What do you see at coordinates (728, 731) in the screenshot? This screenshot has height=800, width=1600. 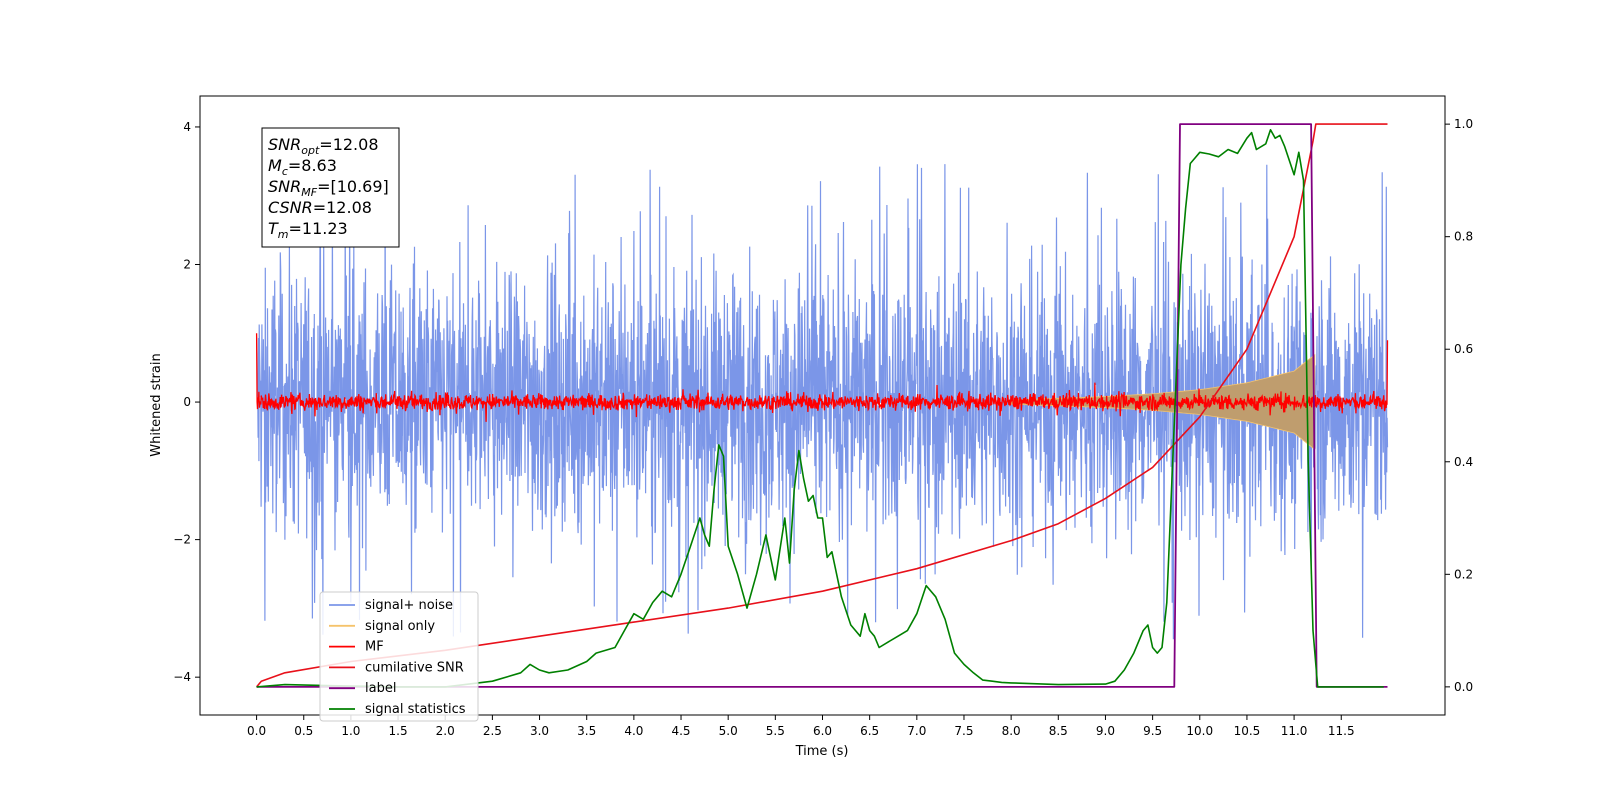 I see `x-tick-label: 5.0` at bounding box center [728, 731].